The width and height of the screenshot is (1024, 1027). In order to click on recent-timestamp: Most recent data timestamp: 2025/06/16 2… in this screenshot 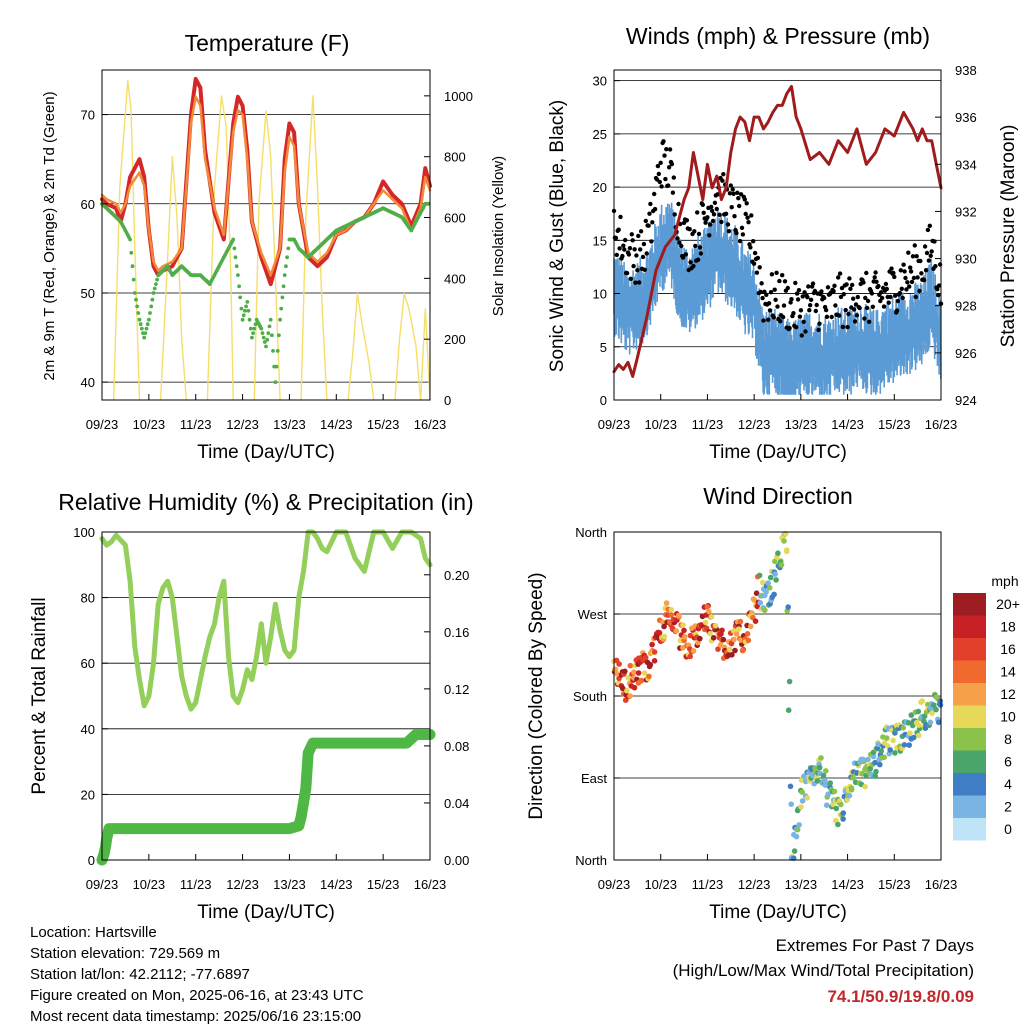, I will do `click(196, 1016)`.